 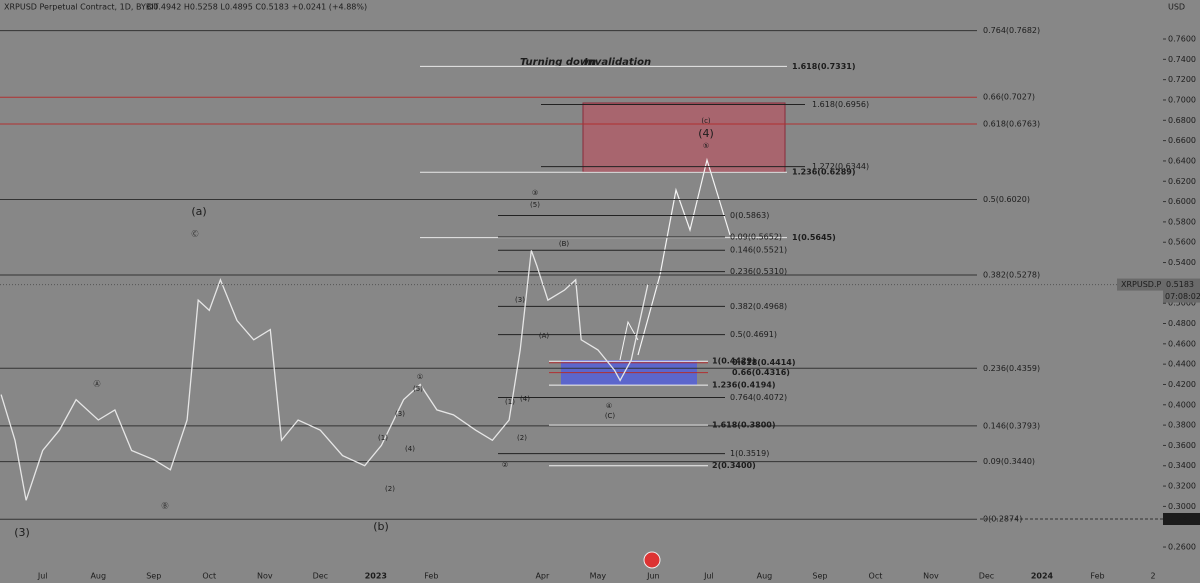 I want to click on marker-label: 0.2876, so click(x=1183, y=518).